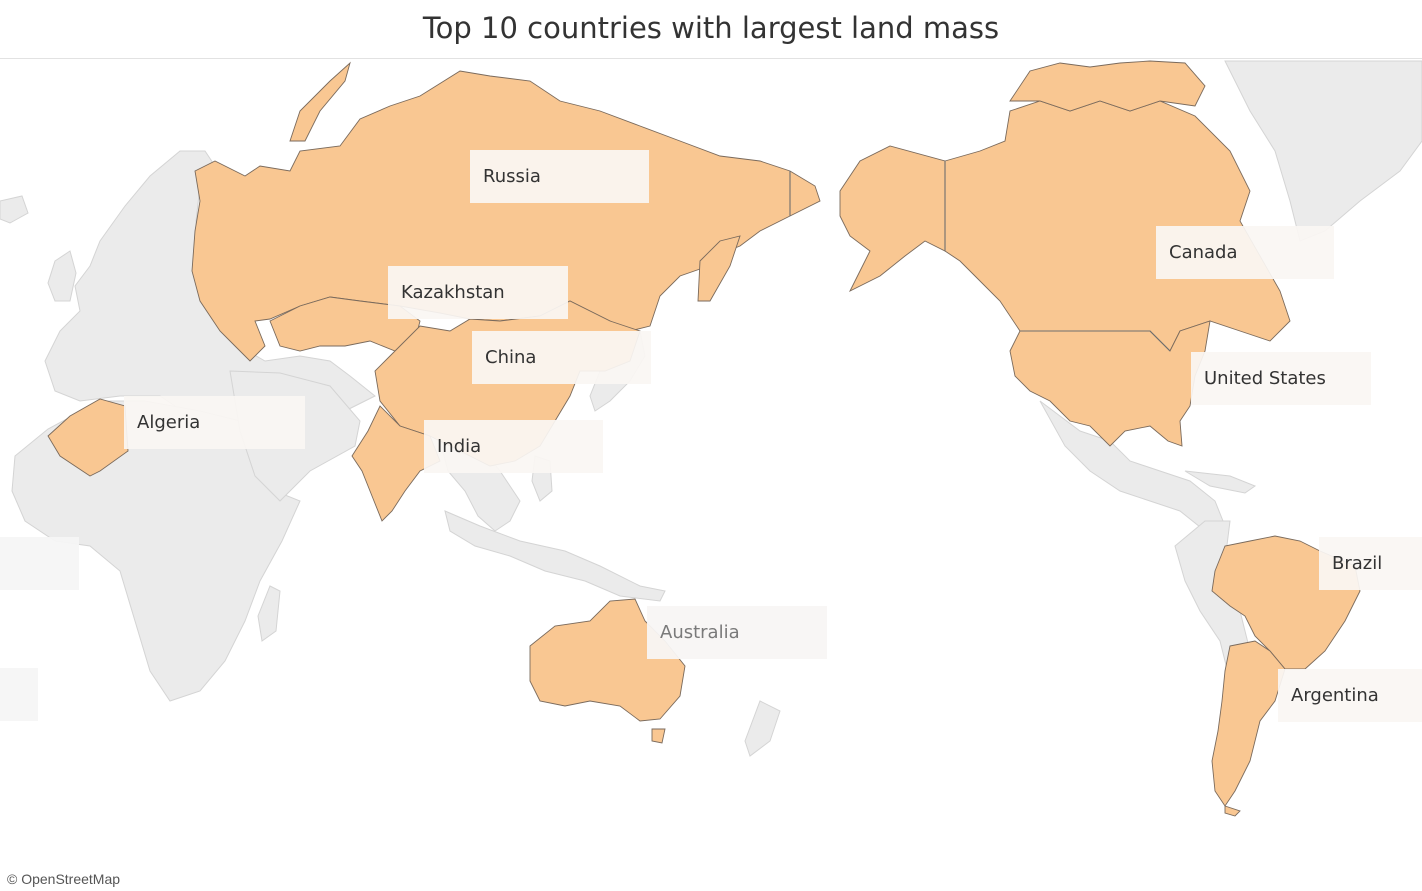 The image size is (1422, 891). What do you see at coordinates (320, 101) in the screenshot?
I see `russia-arctic-island` at bounding box center [320, 101].